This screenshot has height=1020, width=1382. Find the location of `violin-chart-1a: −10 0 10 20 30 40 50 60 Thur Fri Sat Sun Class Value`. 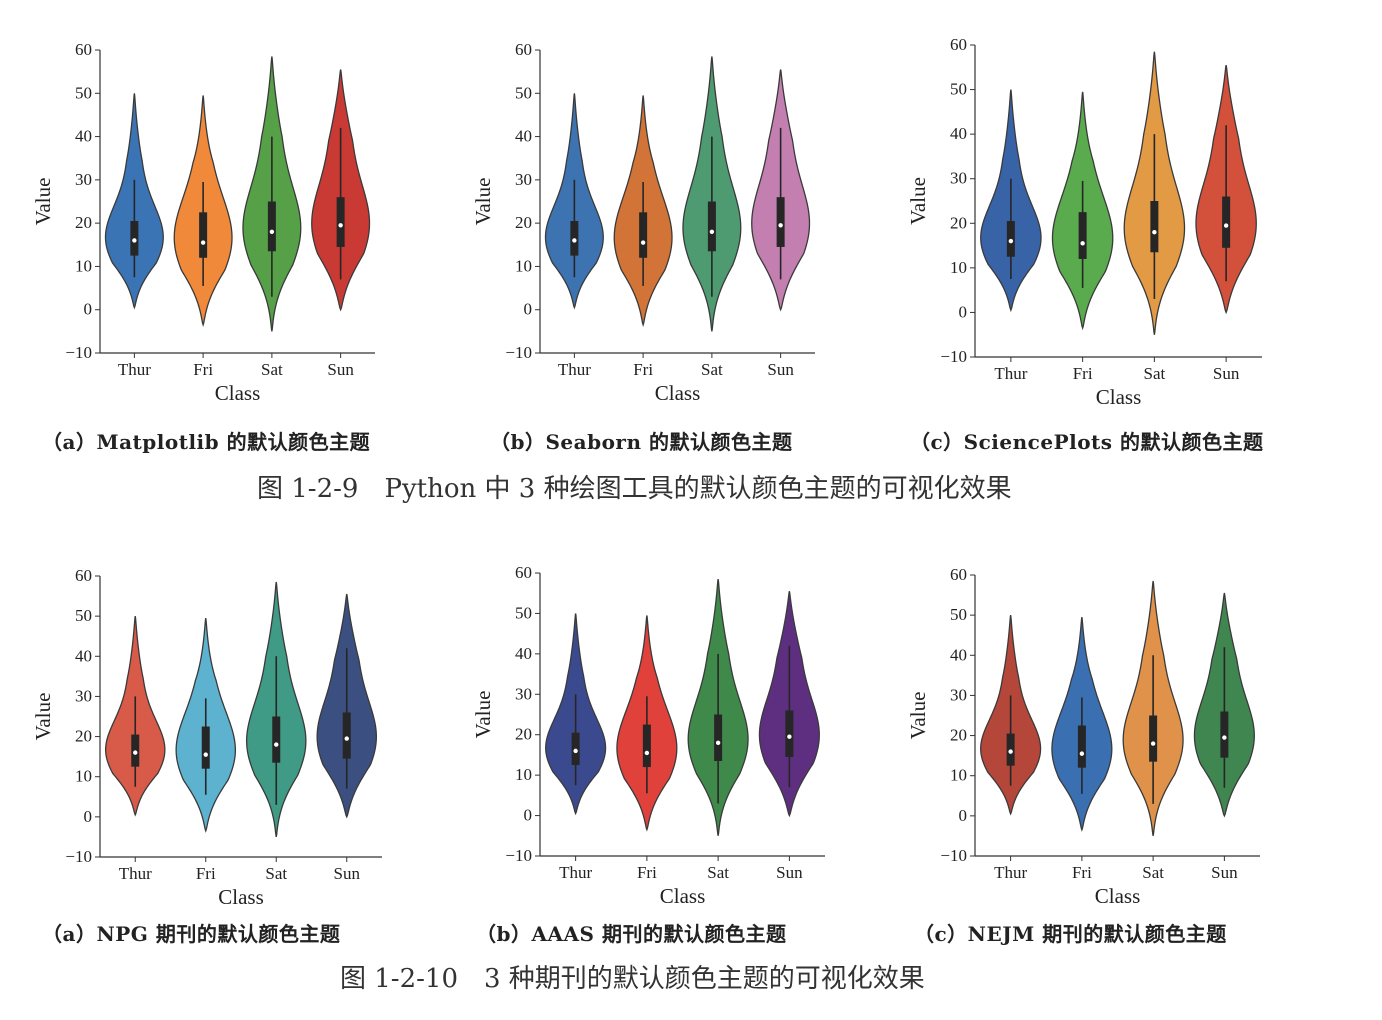

violin-chart-1a: −10 0 10 20 30 40 50 60 Thur Fri Sat Sun Class Value is located at coordinates (203, 222).